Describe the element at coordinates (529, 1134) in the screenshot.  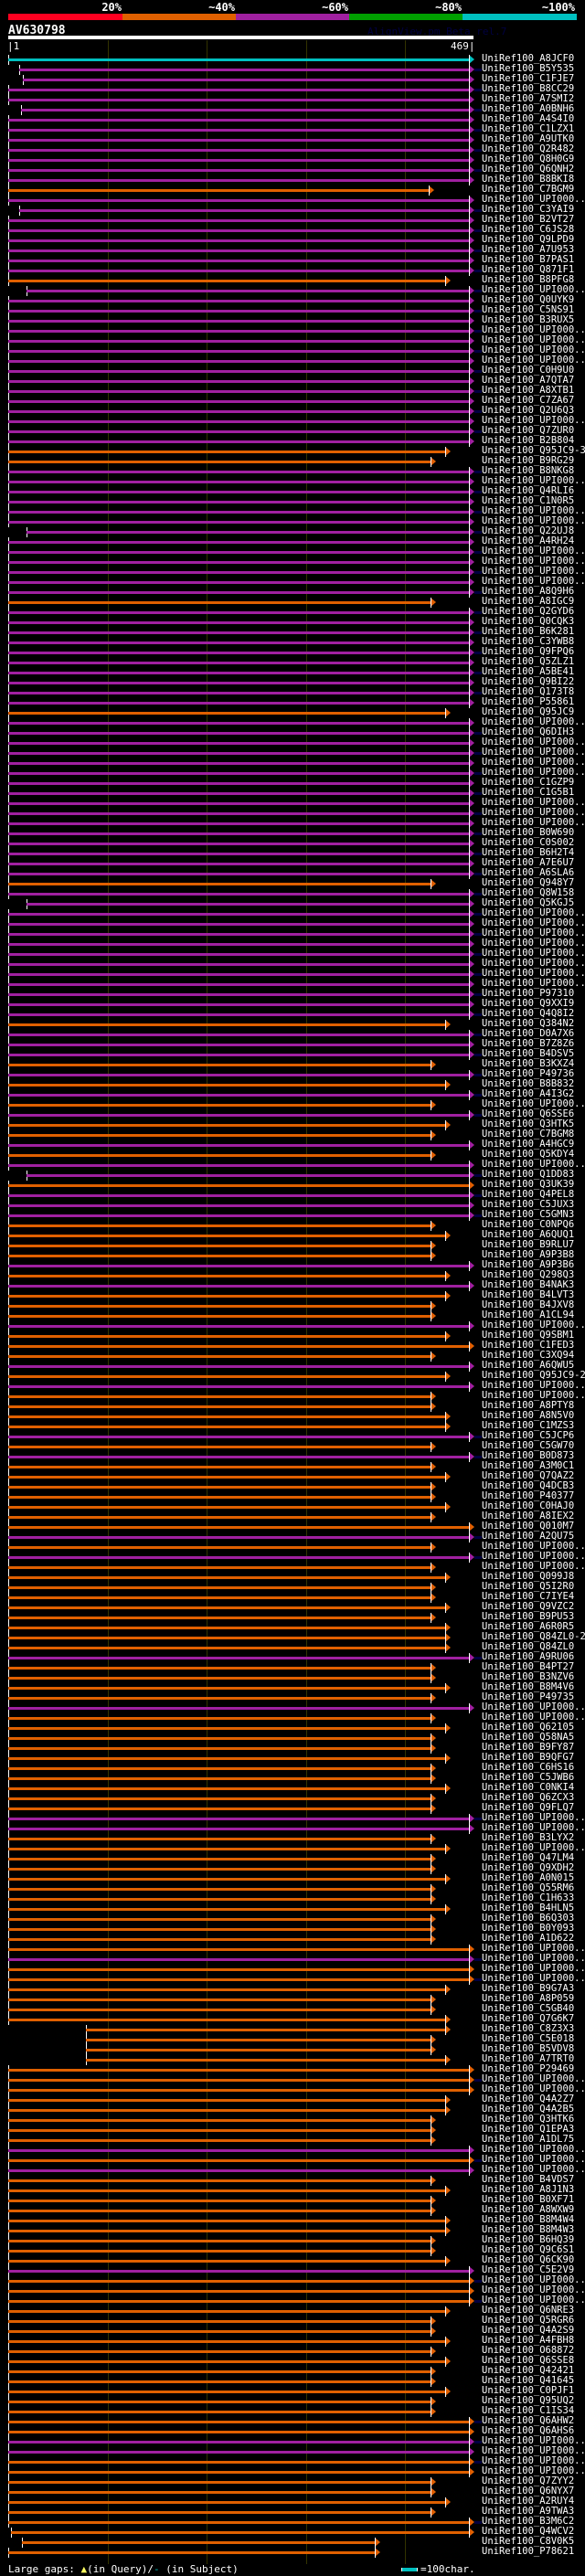
I see `hit-label: UniRef100_C7BGM8` at that location.